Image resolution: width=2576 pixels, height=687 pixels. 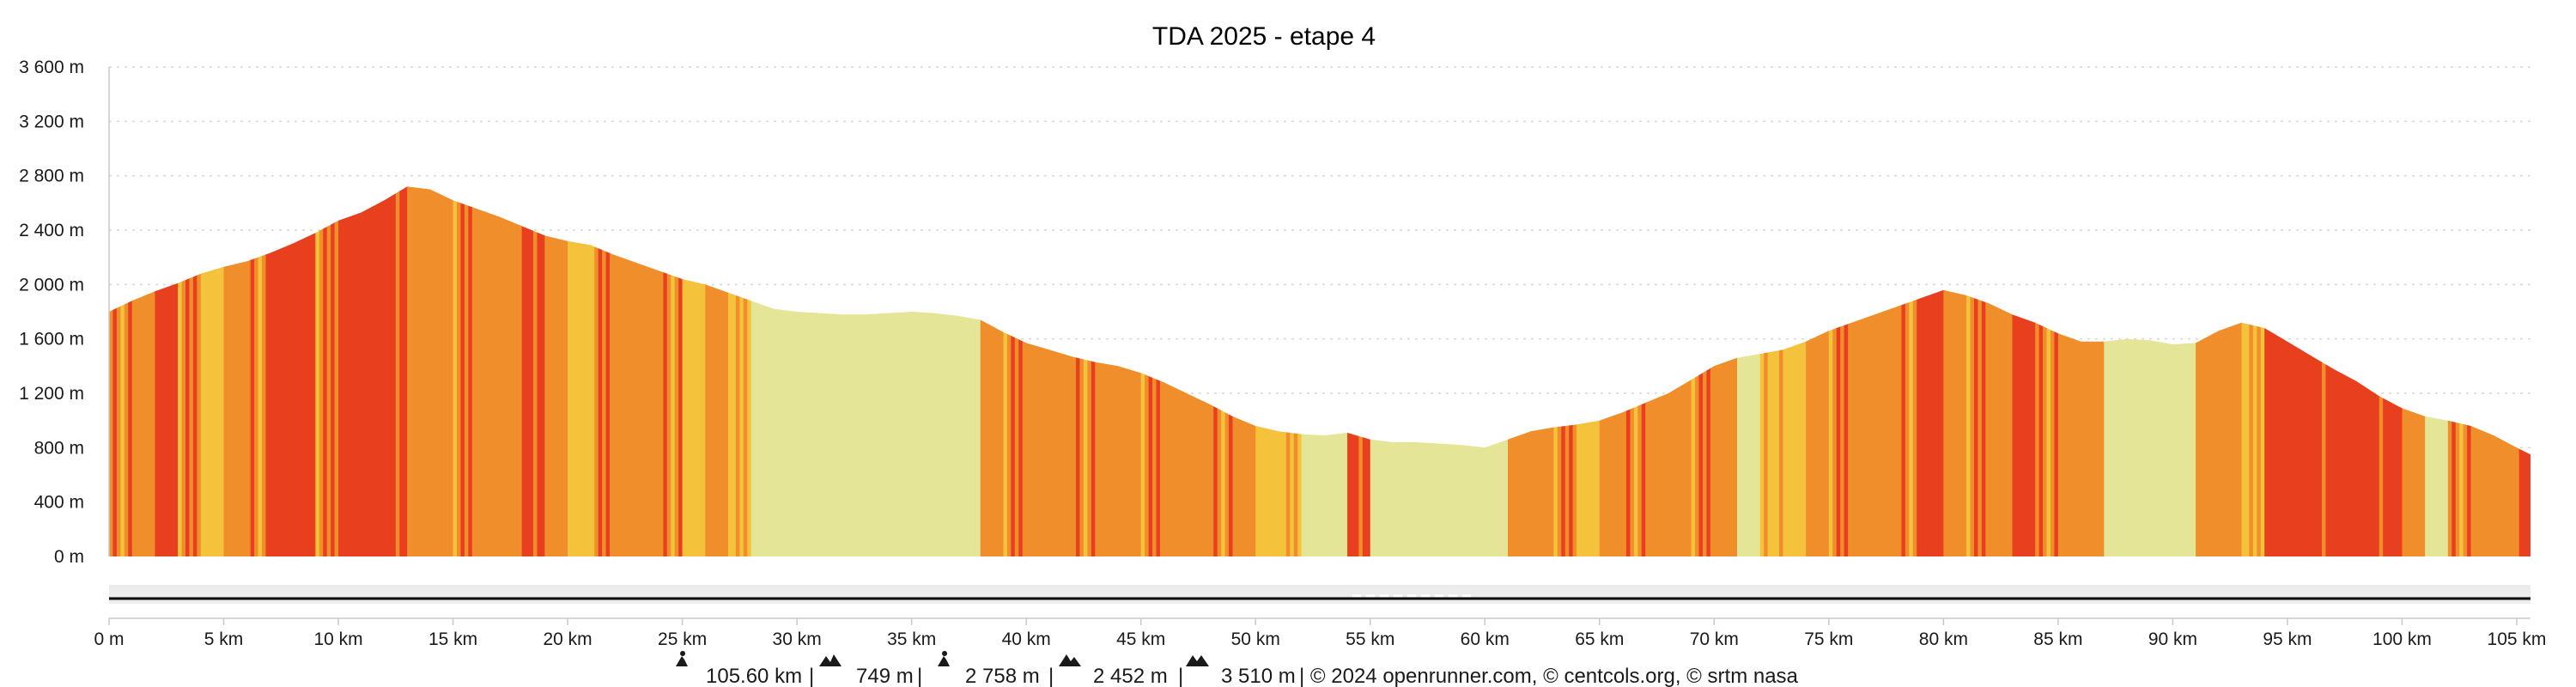 I want to click on y-tick-label: 1 200 m, so click(x=52, y=394).